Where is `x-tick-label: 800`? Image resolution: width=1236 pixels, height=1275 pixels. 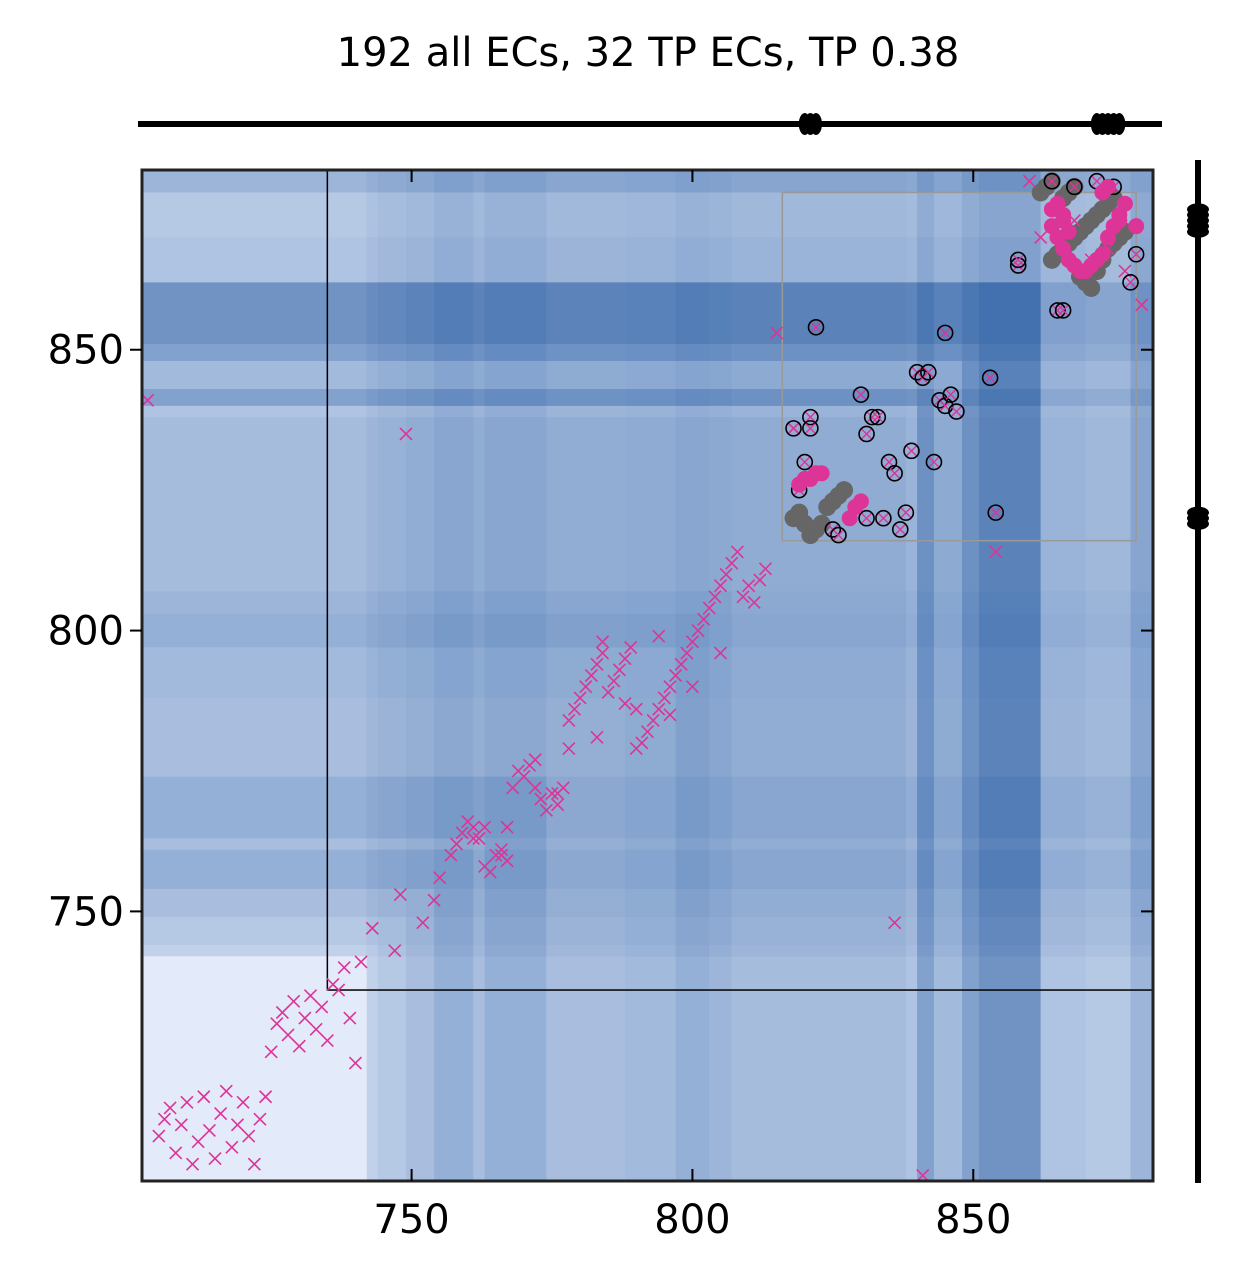 x-tick-label: 800 is located at coordinates (692, 1220).